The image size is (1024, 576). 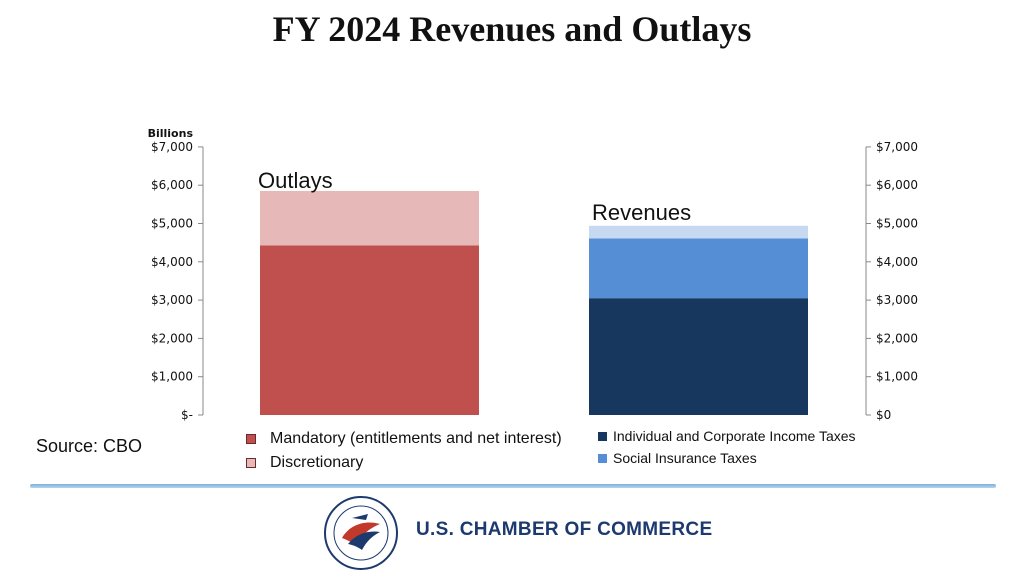 I want to click on left-tick-label: $5,000, so click(x=172, y=224).